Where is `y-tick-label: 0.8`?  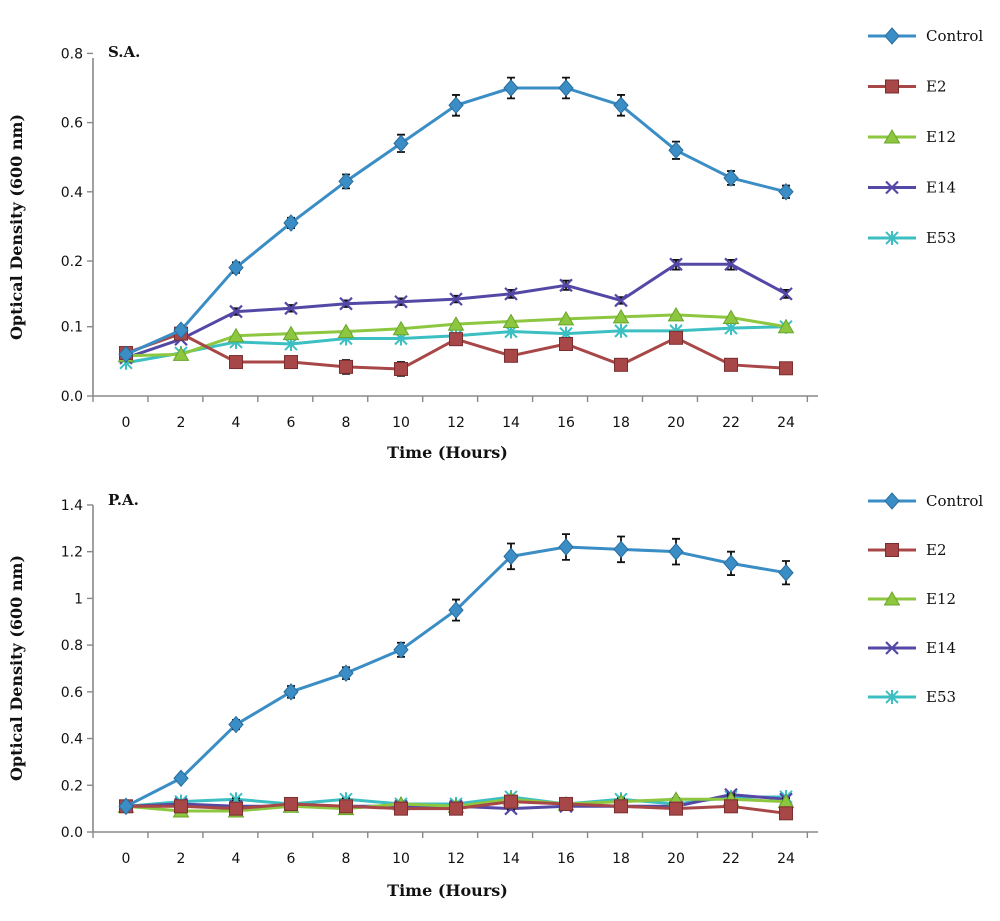
y-tick-label: 0.8 is located at coordinates (72, 646).